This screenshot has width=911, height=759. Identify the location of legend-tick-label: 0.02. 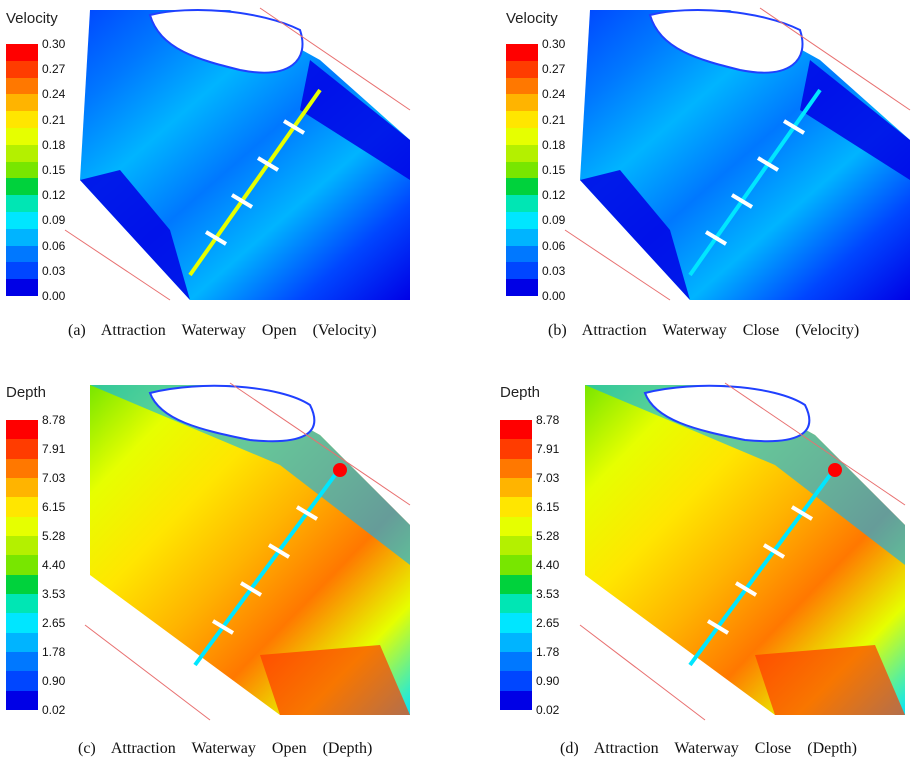
(54, 710).